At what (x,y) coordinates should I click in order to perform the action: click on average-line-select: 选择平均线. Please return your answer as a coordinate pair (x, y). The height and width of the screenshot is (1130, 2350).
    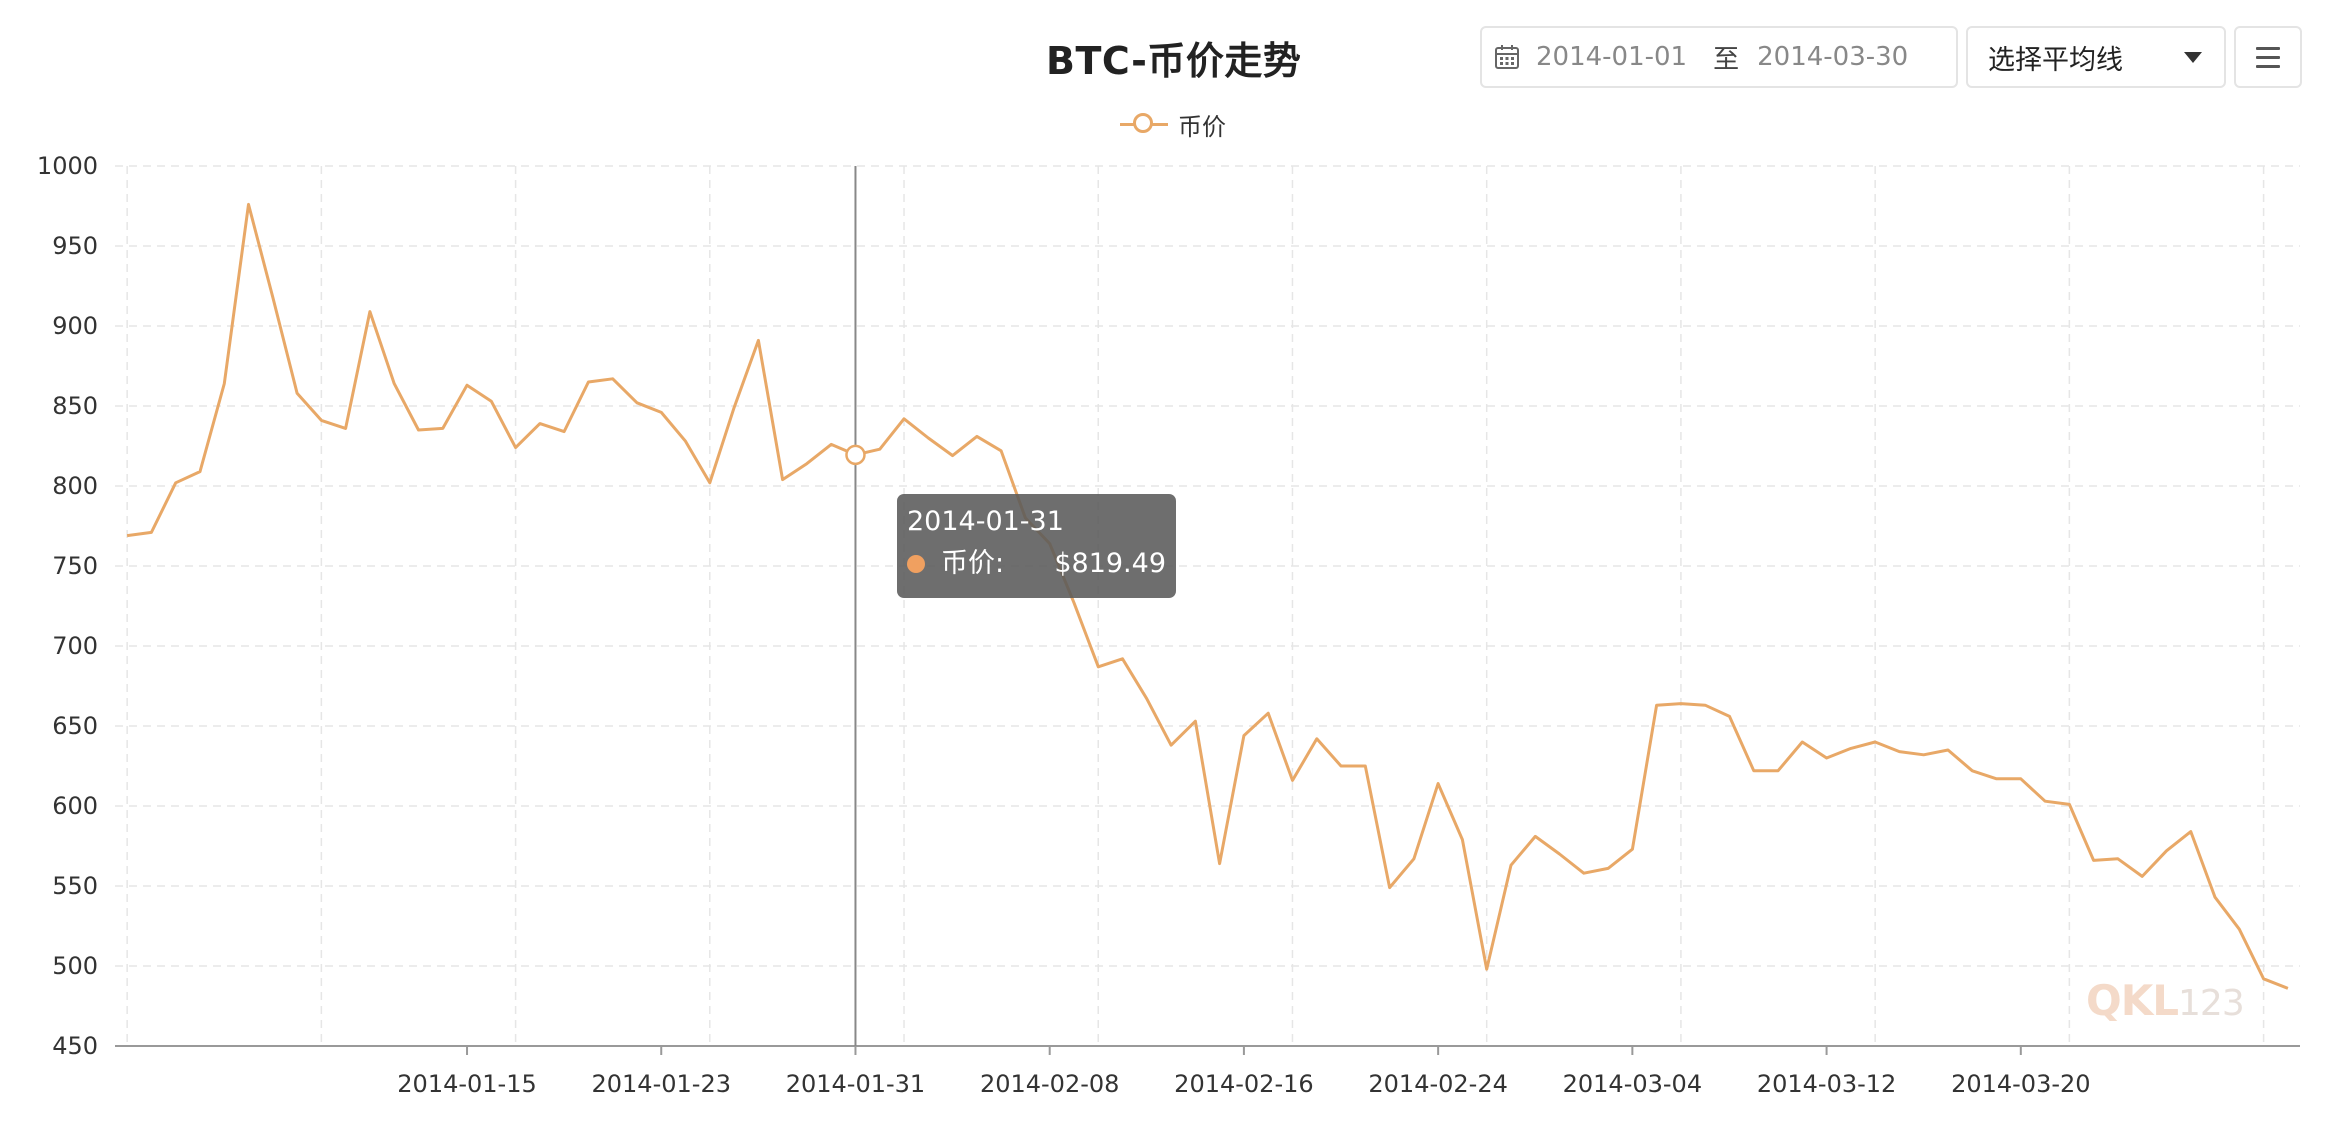
    Looking at the image, I should click on (2096, 57).